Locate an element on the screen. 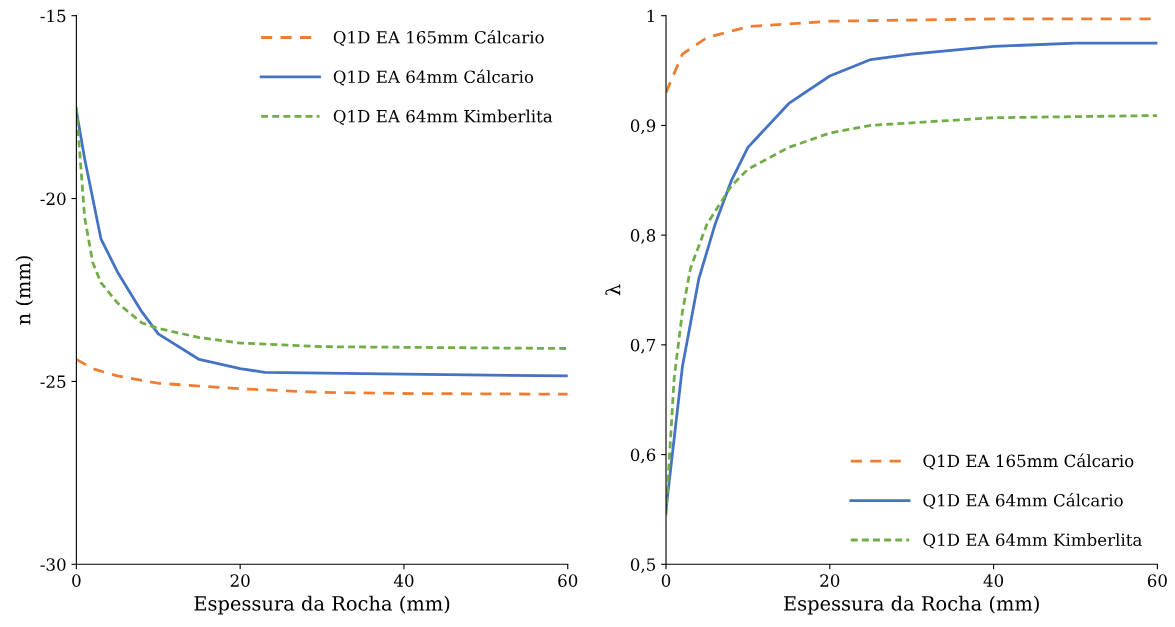  y-axis-title: n (mm) is located at coordinates (24, 290).